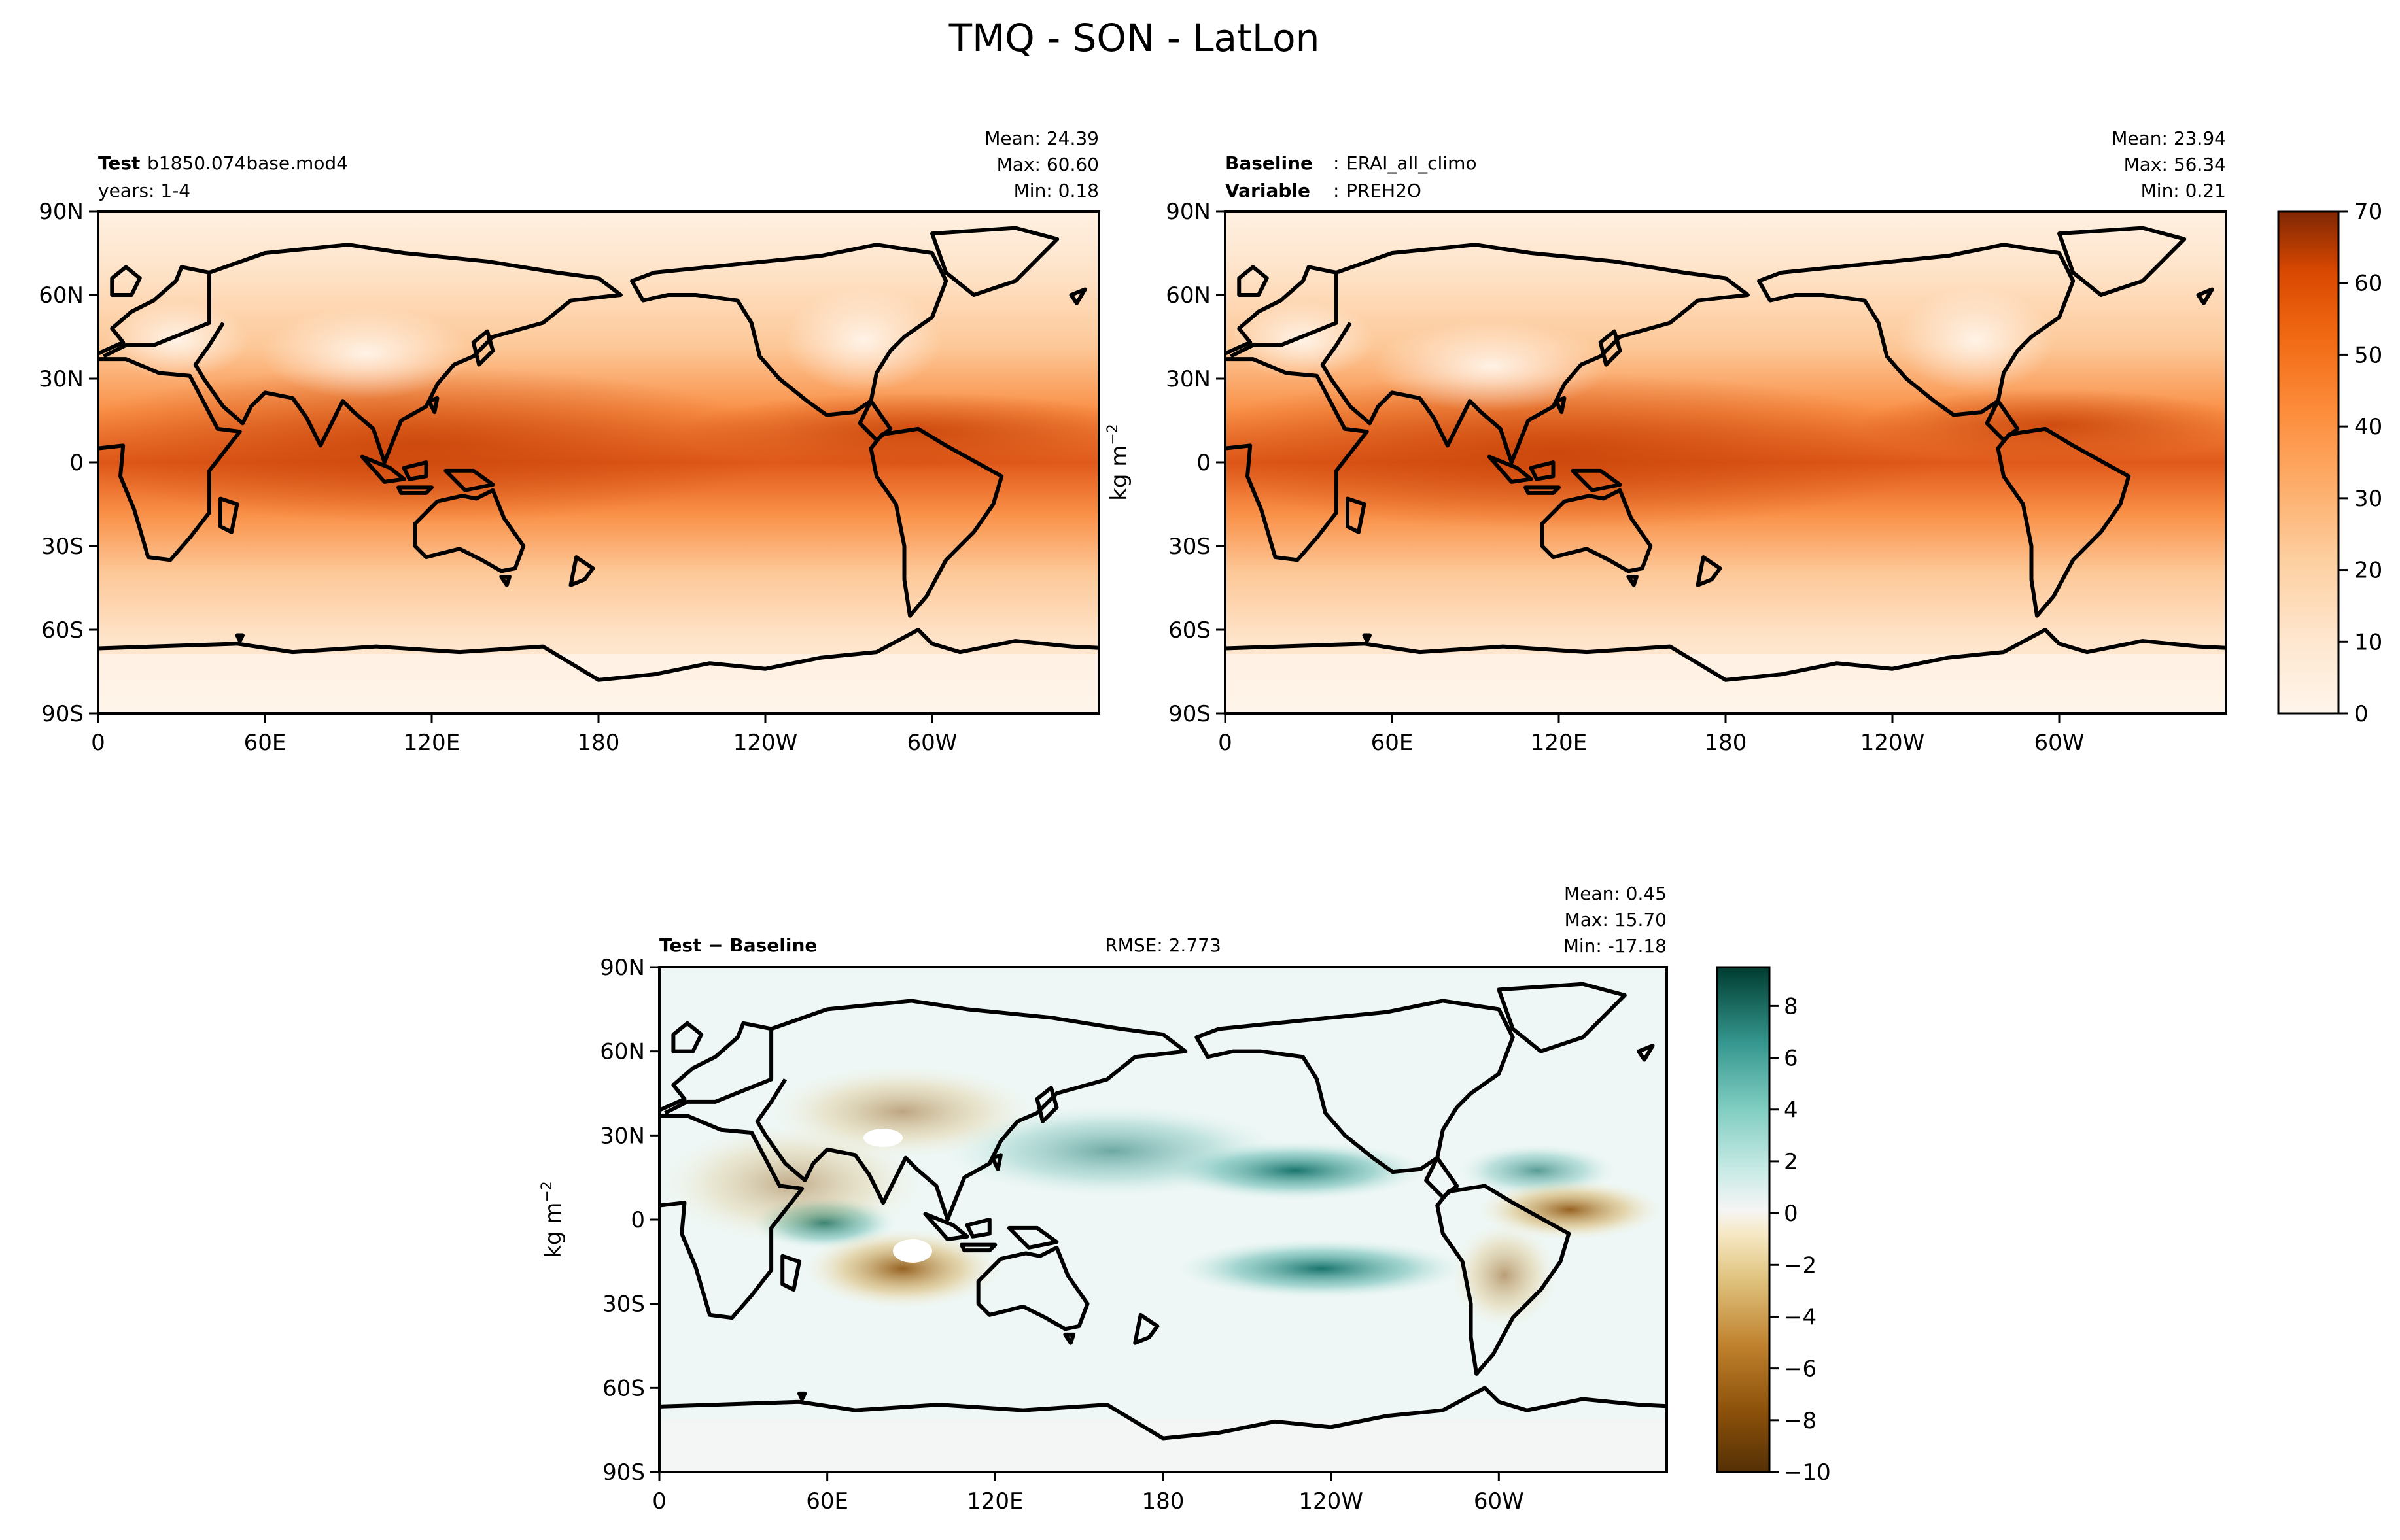 The width and height of the screenshot is (2400, 1540). Describe the element at coordinates (2368, 427) in the screenshot. I see `colorbar-tick-label: 40` at that location.